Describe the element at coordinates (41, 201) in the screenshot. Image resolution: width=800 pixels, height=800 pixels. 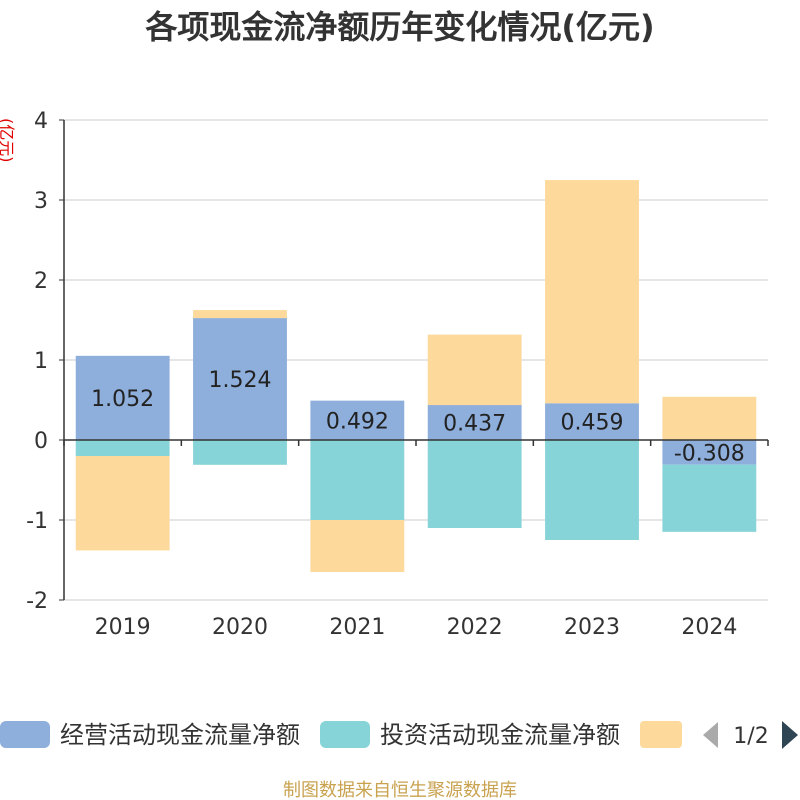
I see `y-tick-label: 3` at that location.